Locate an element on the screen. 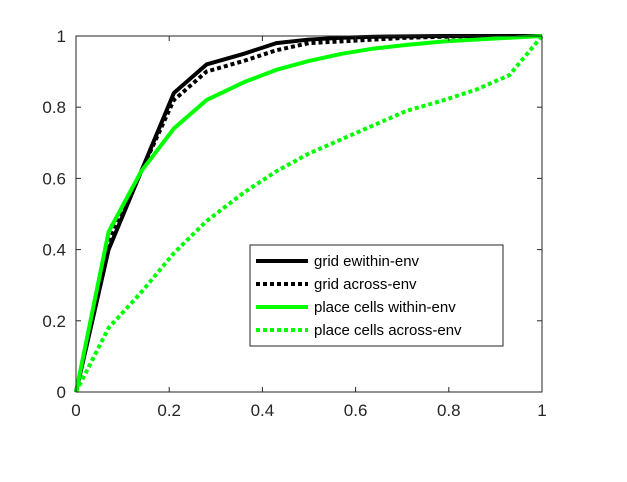 The image size is (627, 482). y-tick-label: 0.2 is located at coordinates (54, 321).